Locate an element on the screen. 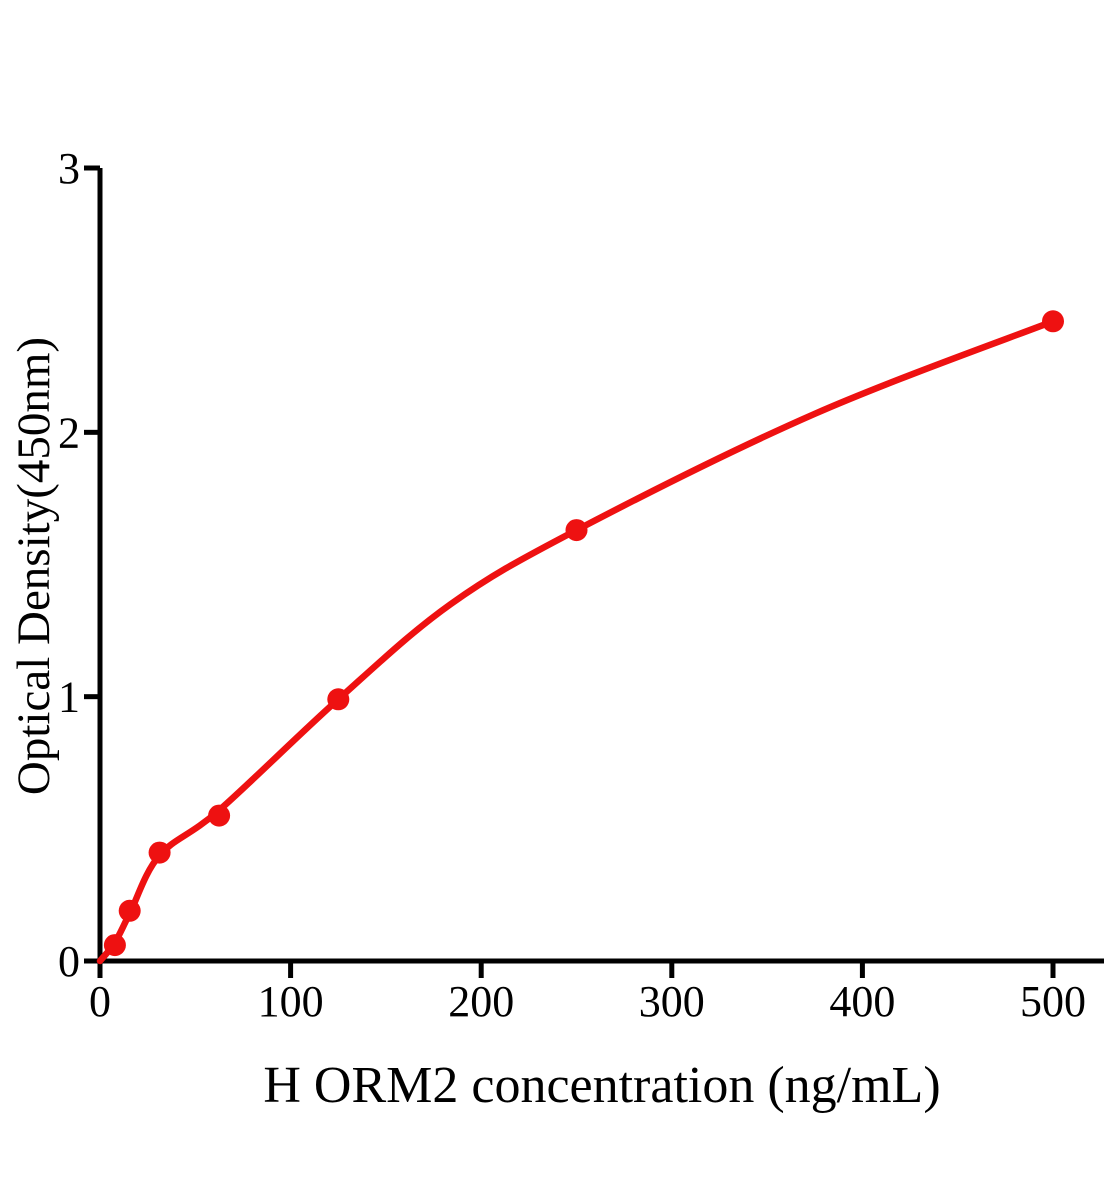 The height and width of the screenshot is (1200, 1104). x-tick-label: 500 is located at coordinates (1053, 1001).